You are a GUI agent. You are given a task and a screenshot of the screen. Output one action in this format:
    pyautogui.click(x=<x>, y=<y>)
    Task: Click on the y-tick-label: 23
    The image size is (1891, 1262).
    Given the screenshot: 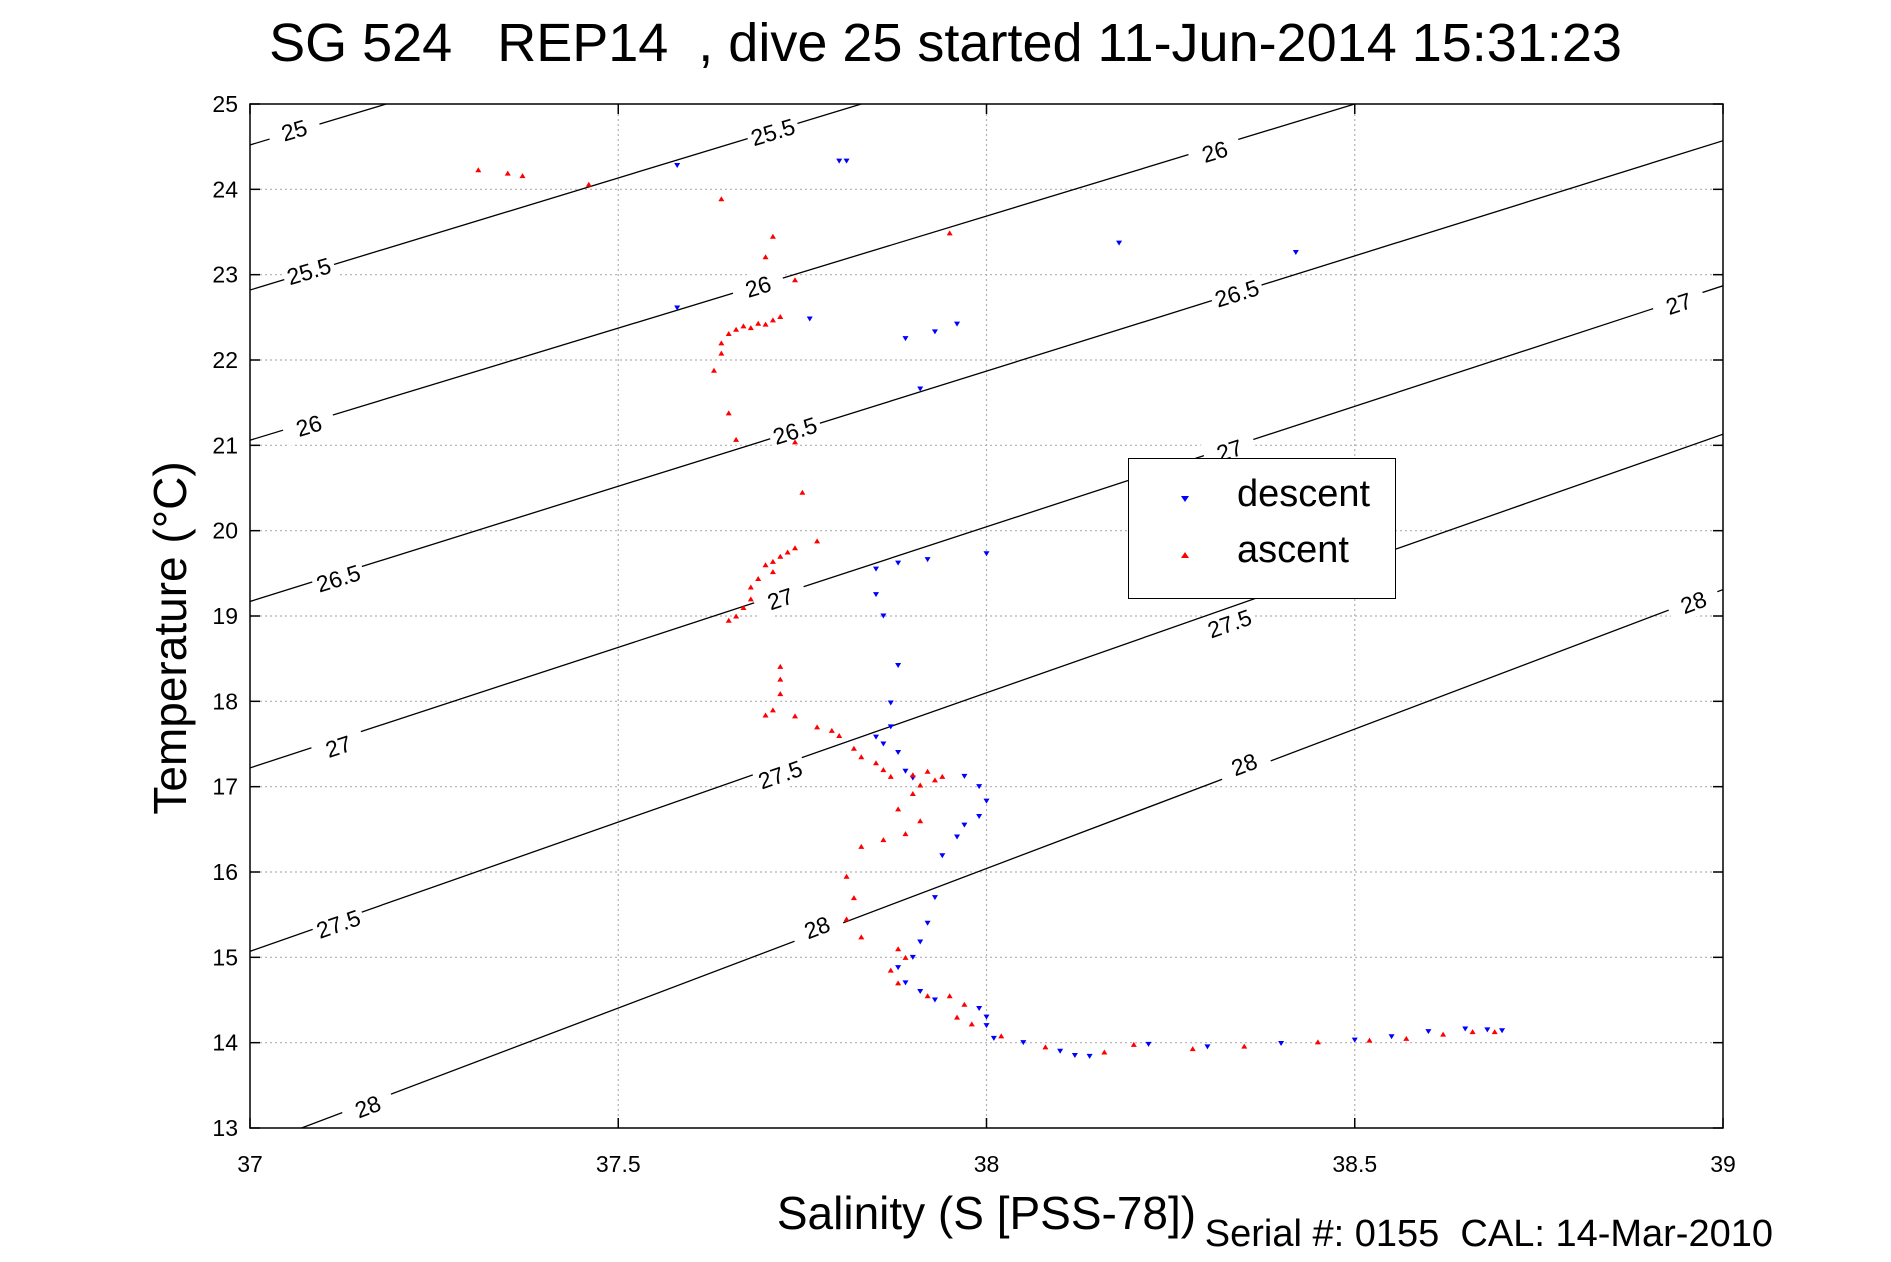 What is the action you would take?
    pyautogui.click(x=225, y=275)
    